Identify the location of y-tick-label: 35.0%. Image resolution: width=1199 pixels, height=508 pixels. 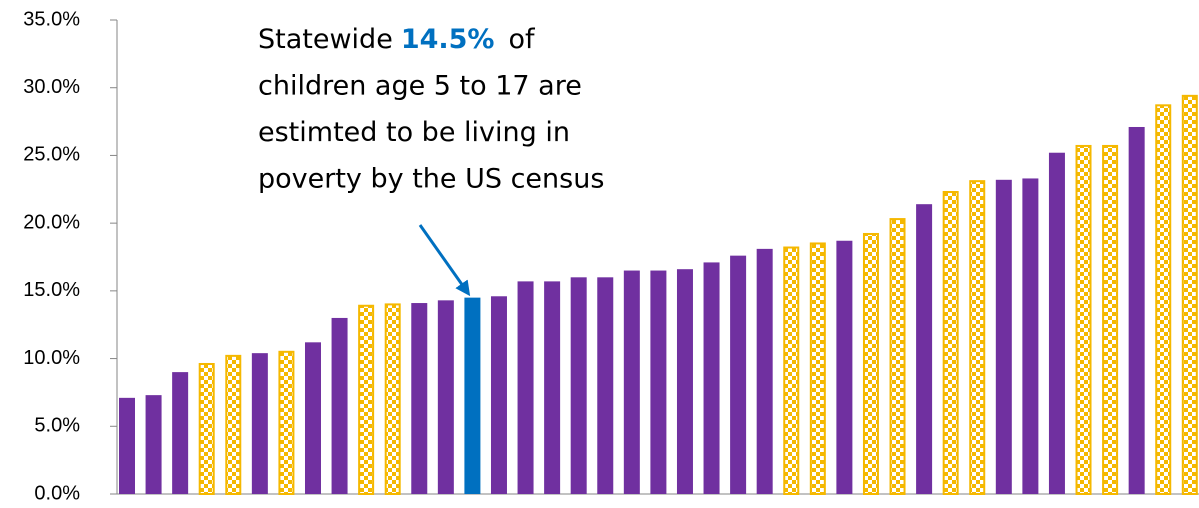
(51, 19).